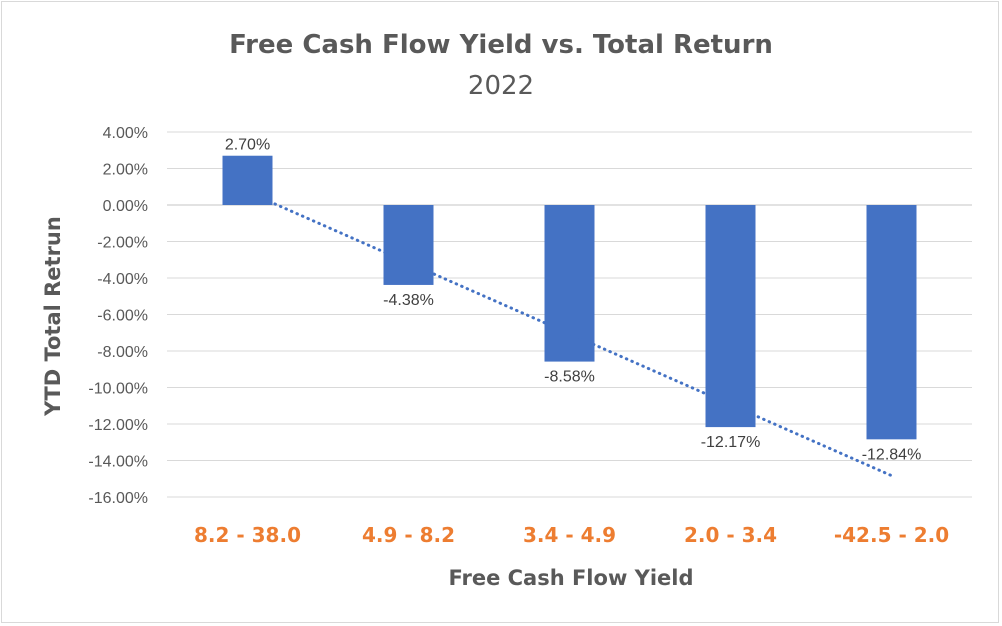  Describe the element at coordinates (122, 352) in the screenshot. I see `y-tick-label: -8.00%` at that location.